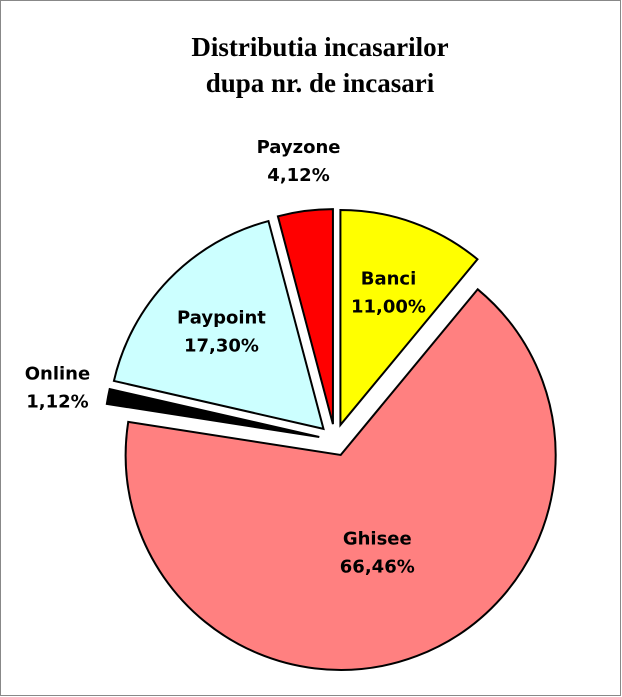  What do you see at coordinates (377, 566) in the screenshot?
I see `slice-value-label: 66,46%` at bounding box center [377, 566].